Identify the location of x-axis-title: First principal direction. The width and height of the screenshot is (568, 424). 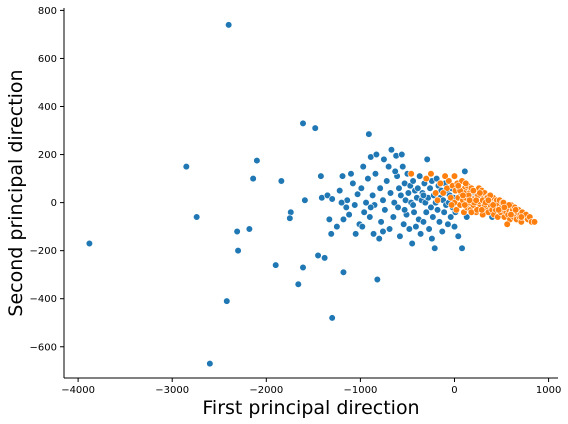
(310, 408).